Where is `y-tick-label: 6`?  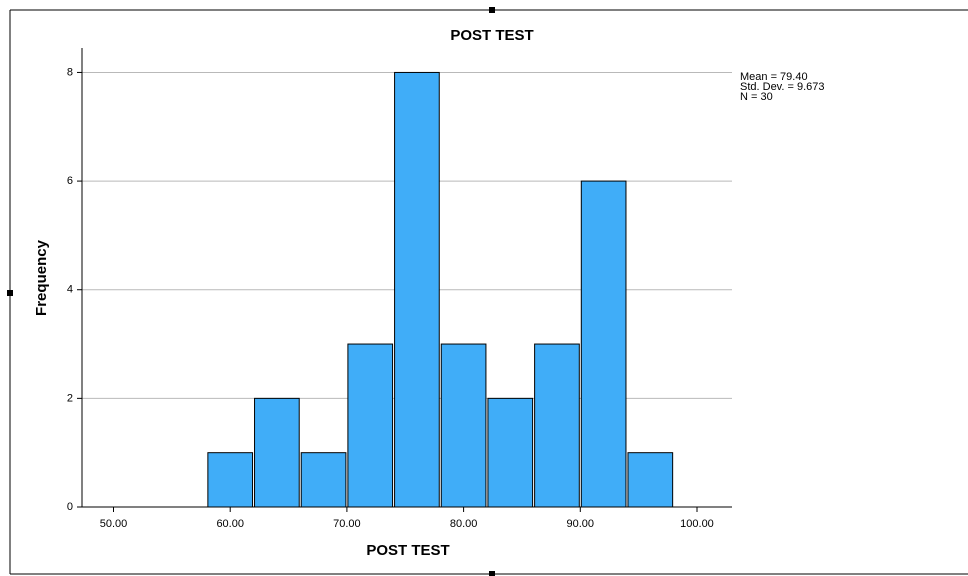
y-tick-label: 6 is located at coordinates (70, 181).